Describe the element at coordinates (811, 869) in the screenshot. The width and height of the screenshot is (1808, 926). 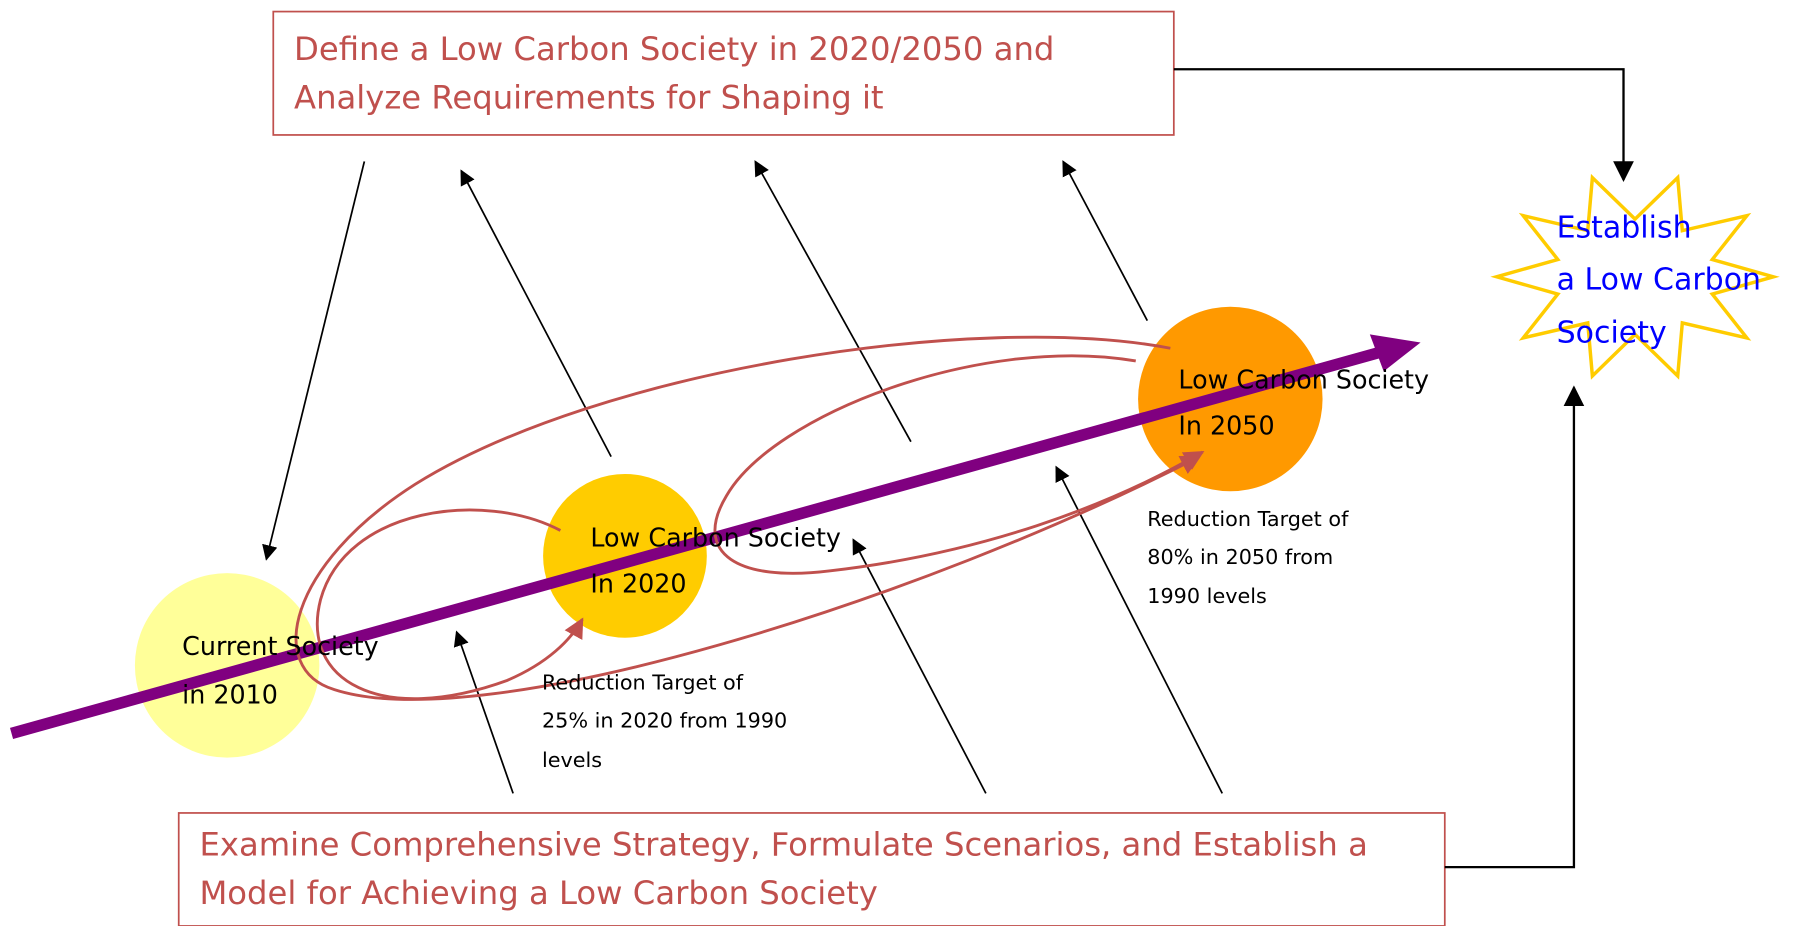
I see `bottom-box` at that location.